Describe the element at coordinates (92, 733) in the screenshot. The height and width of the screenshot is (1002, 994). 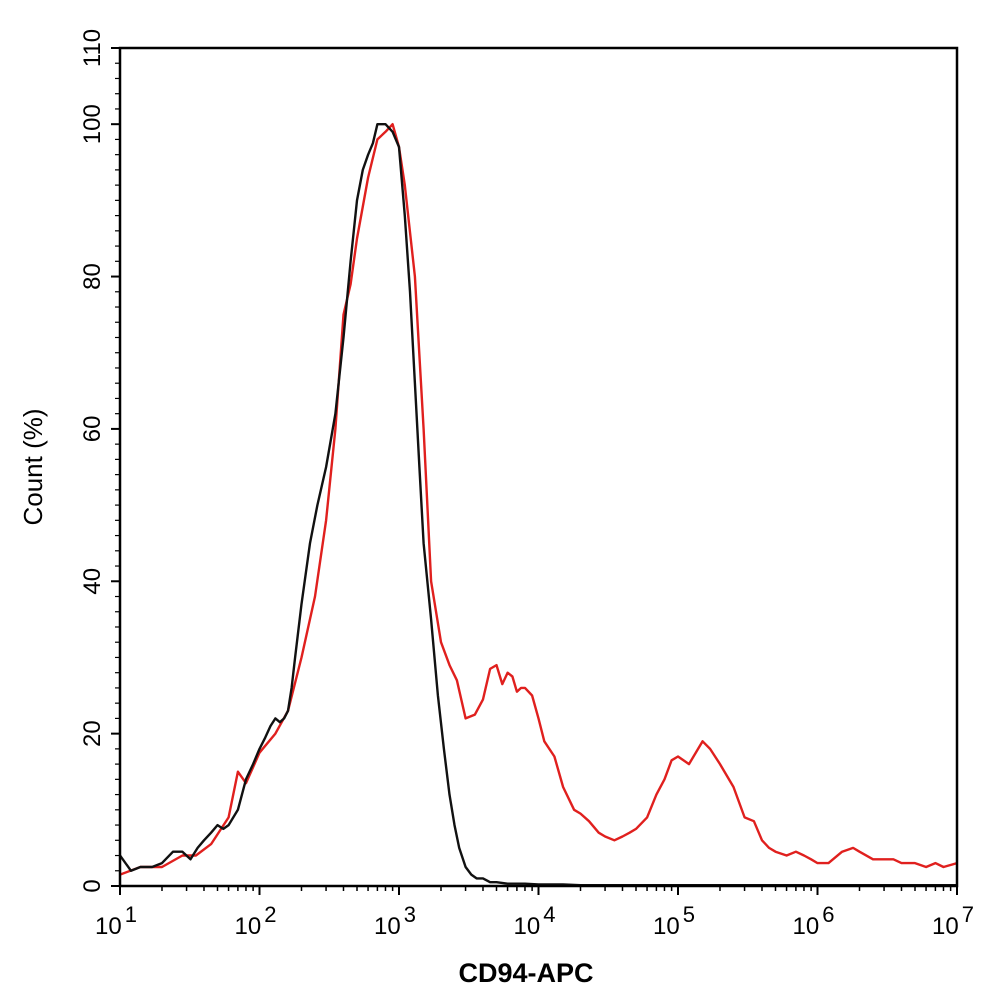
I see `y-tick-label: 20` at that location.